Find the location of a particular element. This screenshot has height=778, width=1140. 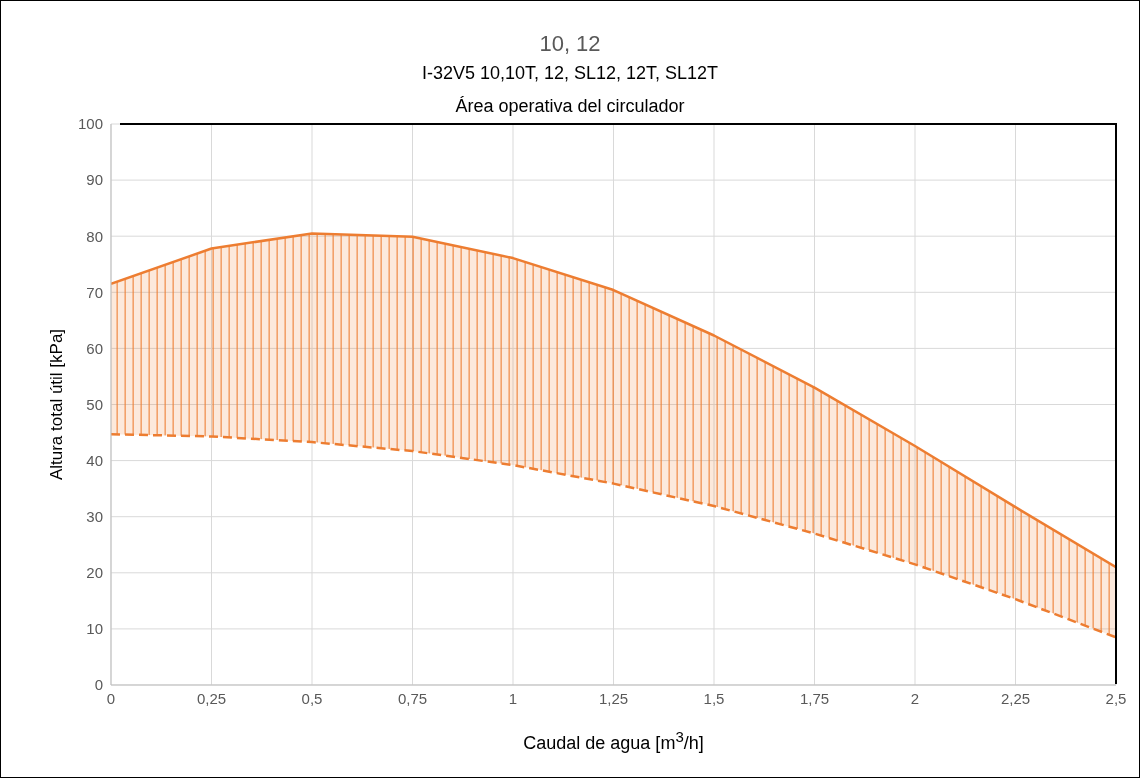

y-axis-title: Altura total útil [kPa] is located at coordinates (57, 404).